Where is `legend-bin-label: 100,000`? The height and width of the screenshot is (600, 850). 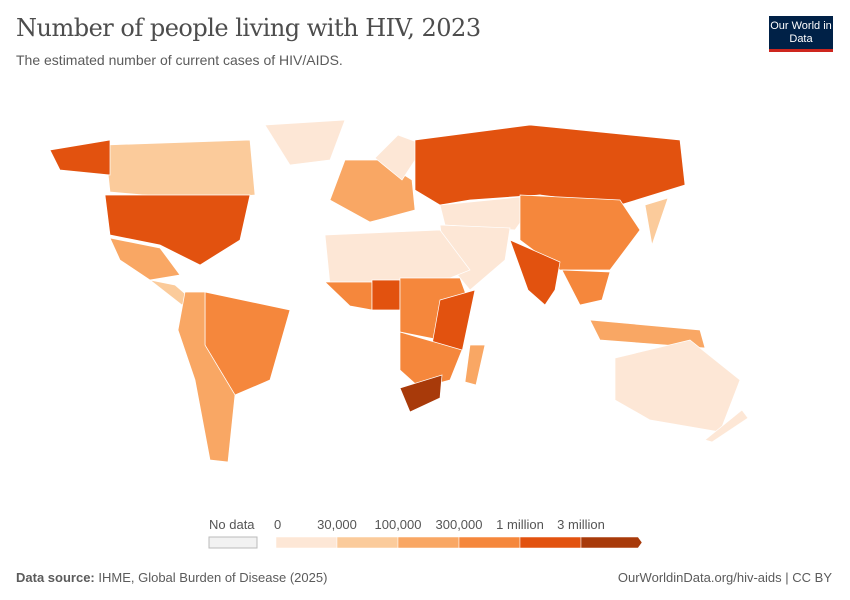 legend-bin-label: 100,000 is located at coordinates (398, 524).